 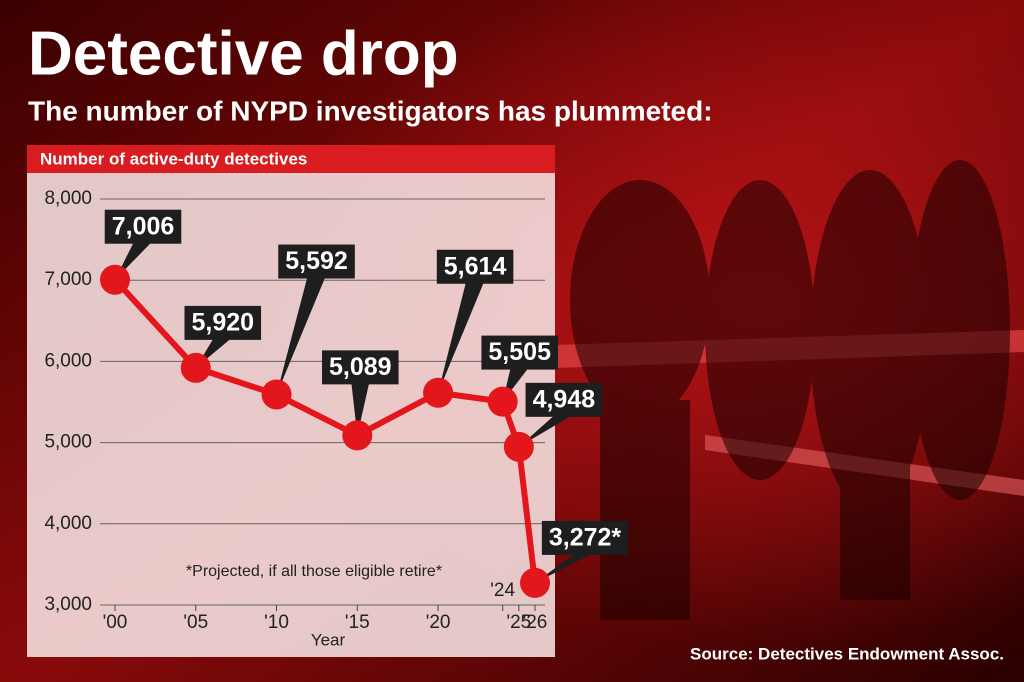 I want to click on x-tick-label: '25, so click(x=518, y=622).